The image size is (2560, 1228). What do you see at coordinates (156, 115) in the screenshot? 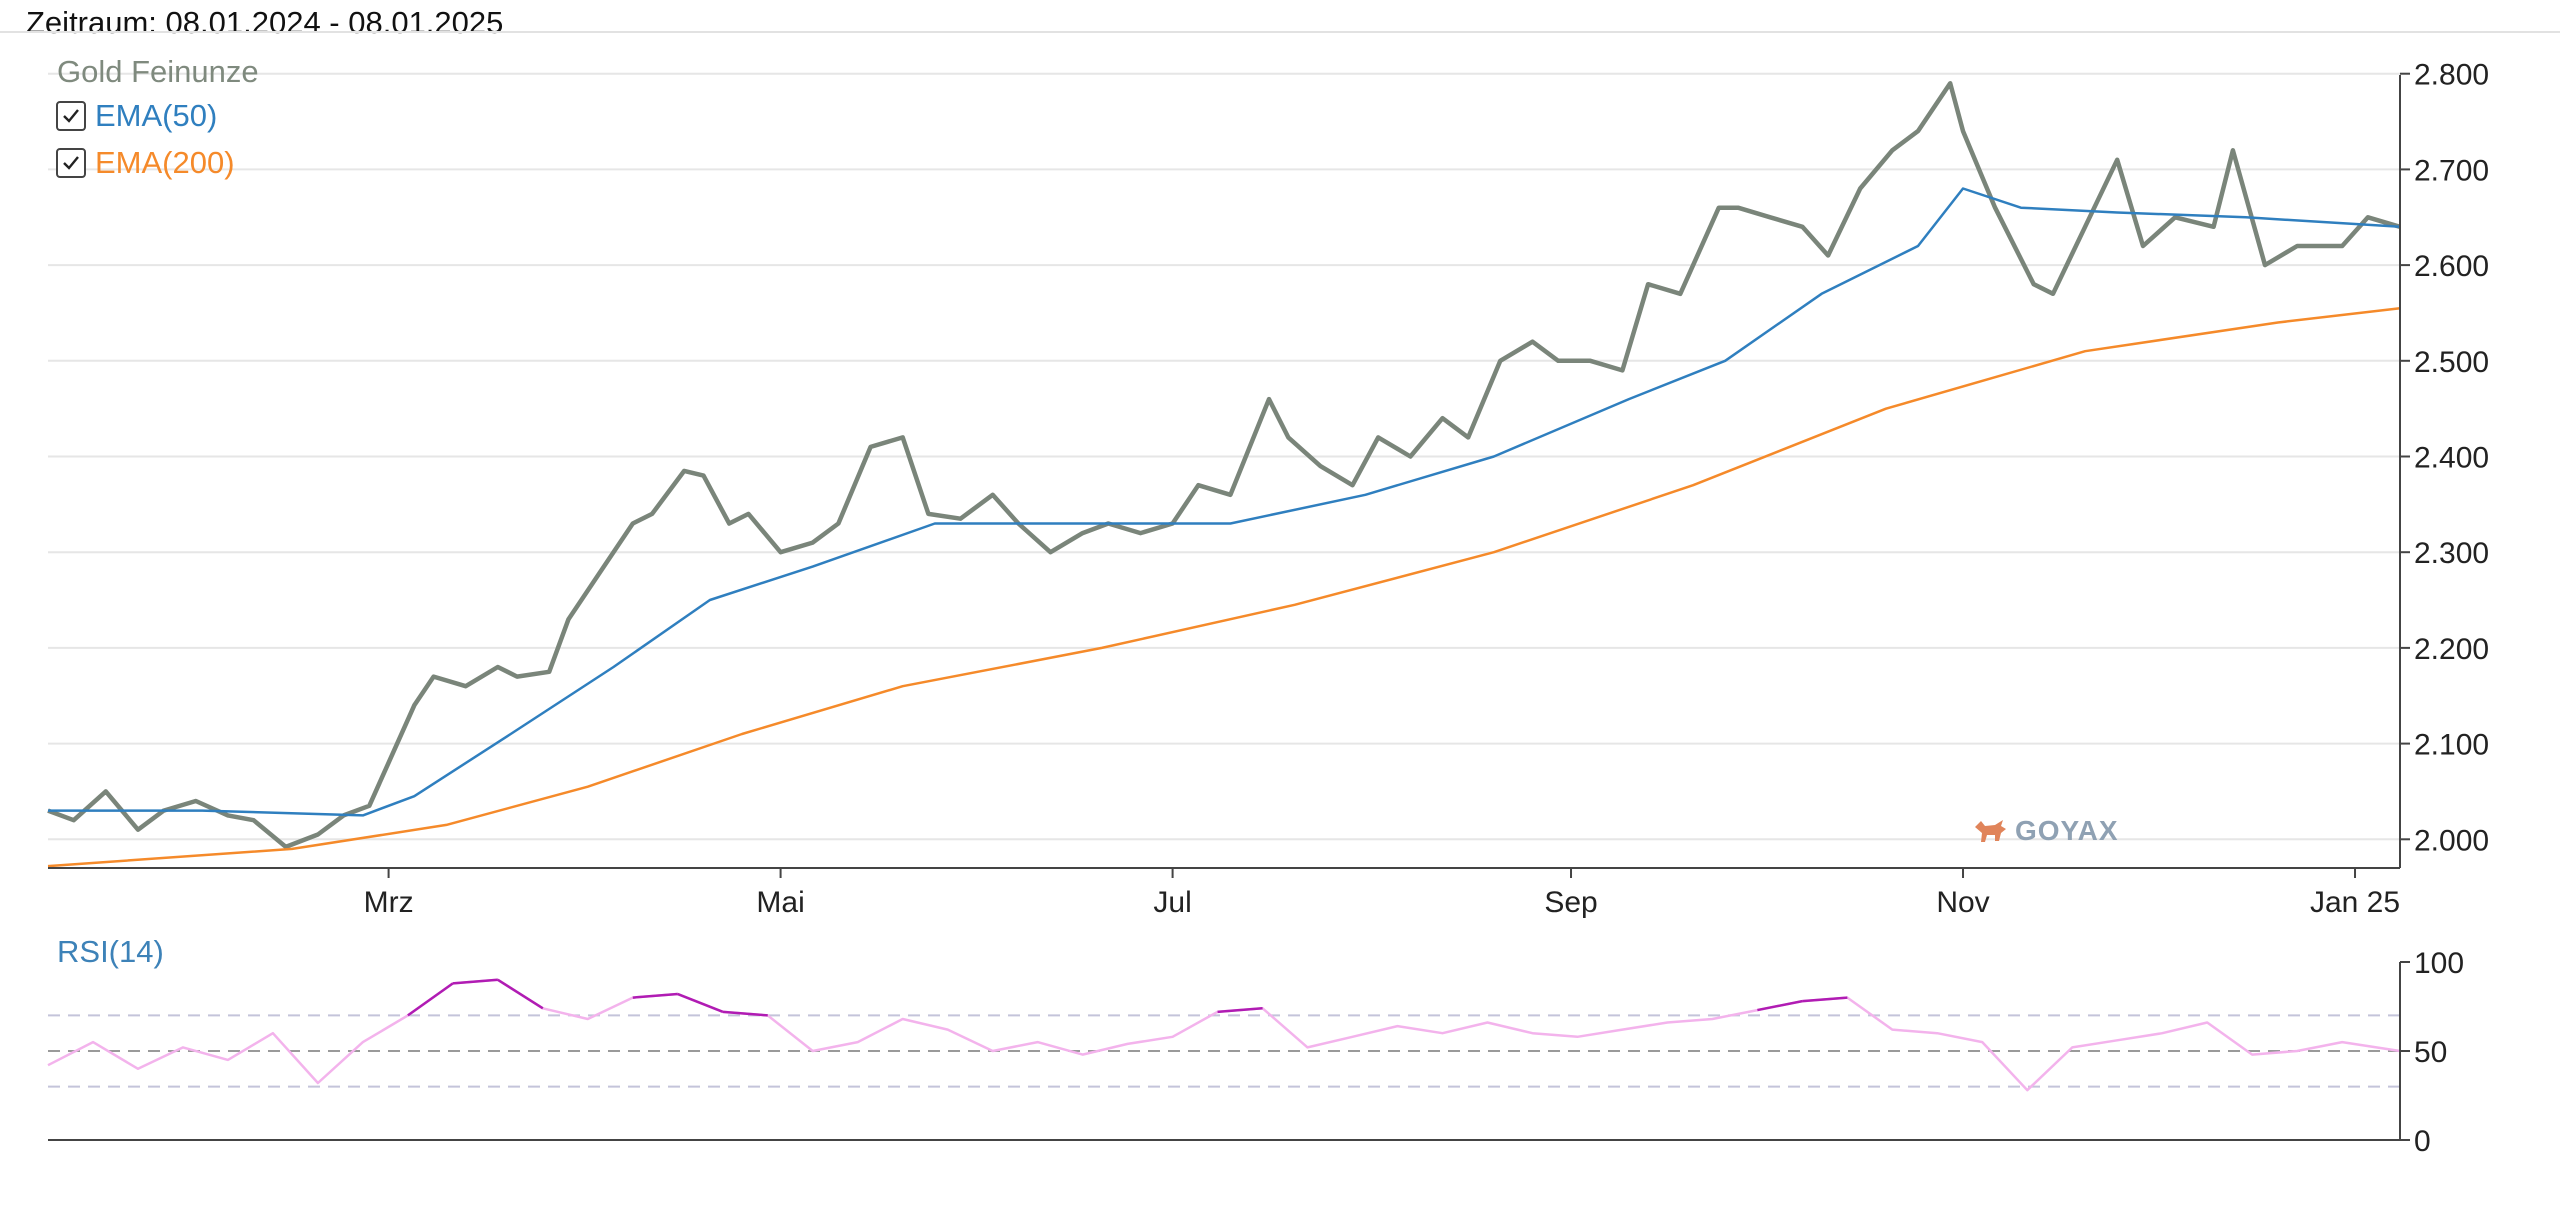
I see `ema50-label: EMA(50)` at bounding box center [156, 115].